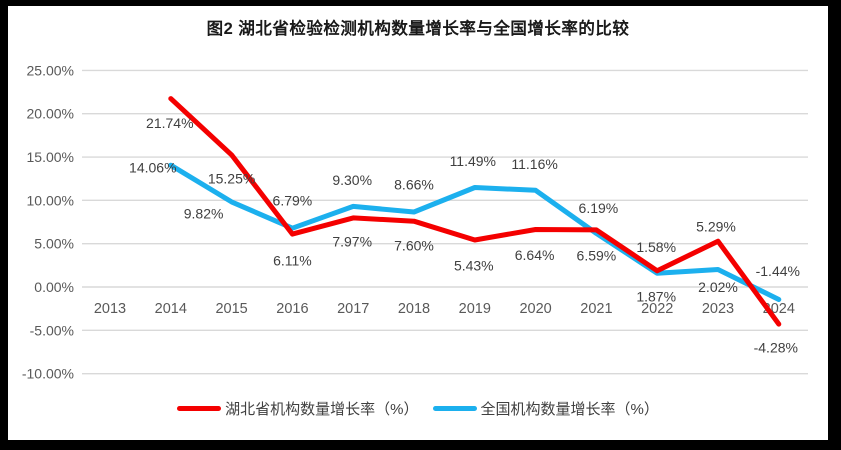 The image size is (841, 450). Describe the element at coordinates (231, 178) in the screenshot. I see `data-label-hubei: 15.25%` at that location.